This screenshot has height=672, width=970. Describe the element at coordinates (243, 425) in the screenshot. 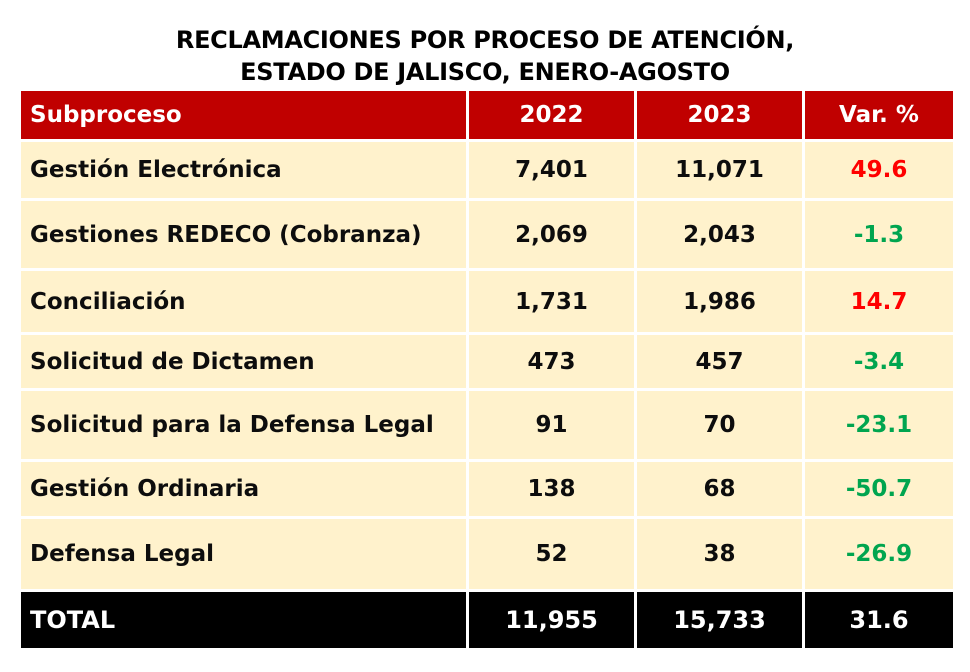

I see `cell-subproceso: Solicitud para la Defensa Legal` at that location.